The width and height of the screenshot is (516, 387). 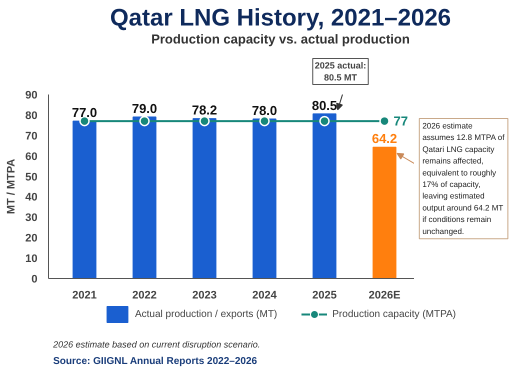 I want to click on x-tick-label: 2025, so click(x=324, y=296).